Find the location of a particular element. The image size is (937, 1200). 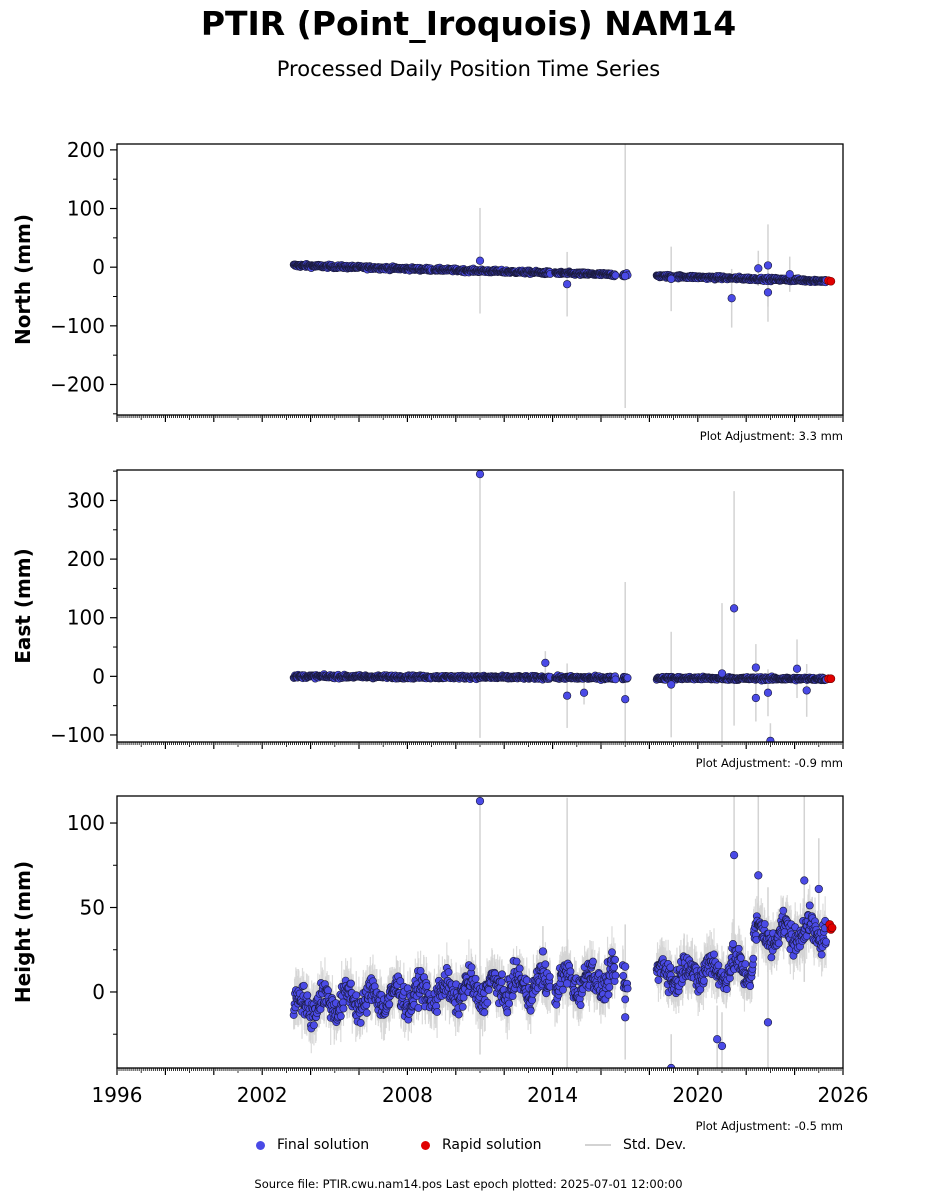

chart-title: PTIR (Point_Iroquois) NAM14 is located at coordinates (468, 23).